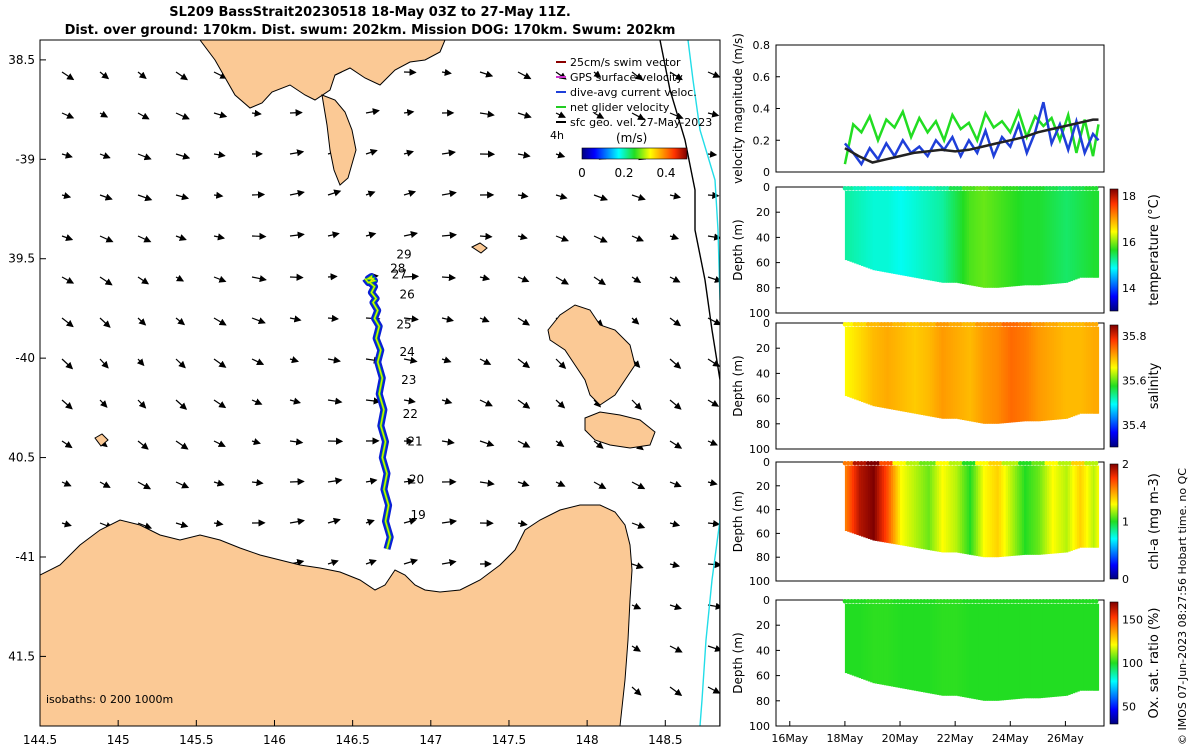  What do you see at coordinates (946, 522) in the screenshot?
I see `panel-chl-a: 0 20 40 60 80 100 Depth (m) 2 1 0 chl-a (mg m-3)` at bounding box center [946, 522].